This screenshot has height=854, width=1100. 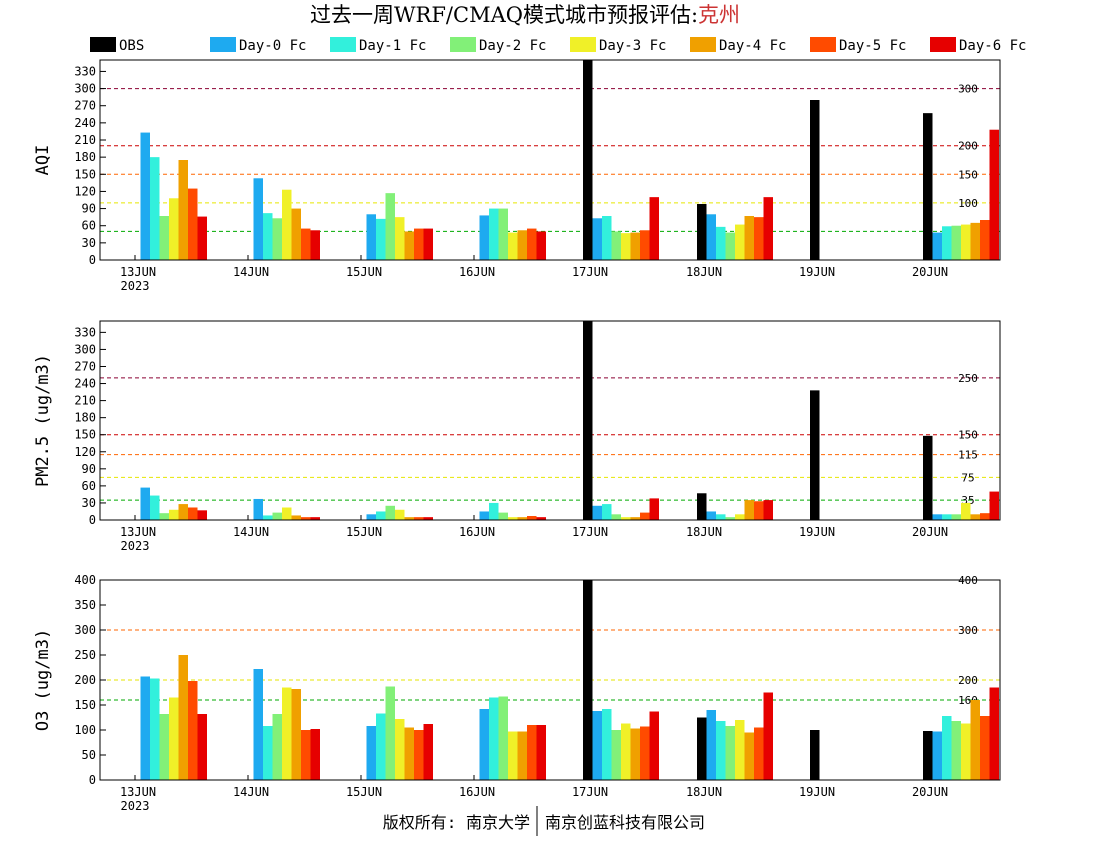 I want to click on y-tick-label: 30, so click(x=89, y=243).